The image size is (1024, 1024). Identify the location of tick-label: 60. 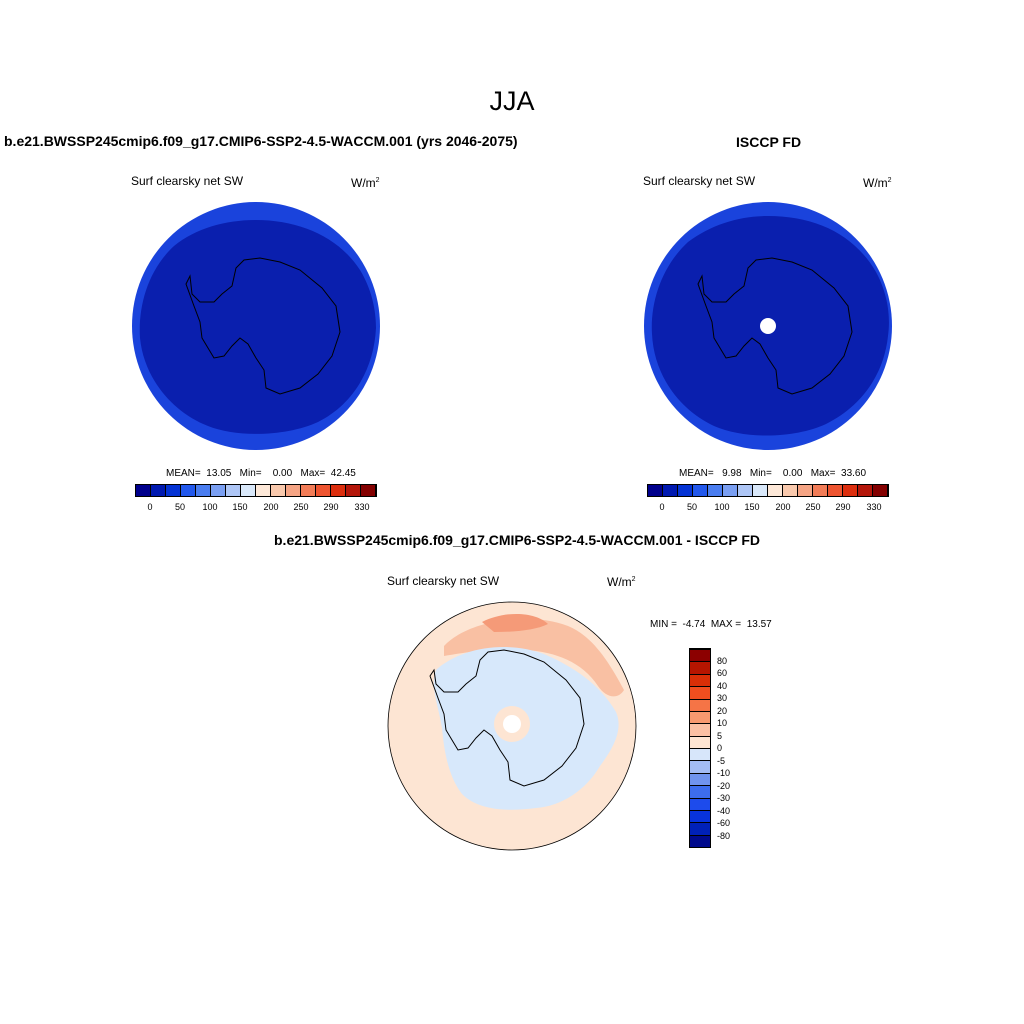
(722, 673).